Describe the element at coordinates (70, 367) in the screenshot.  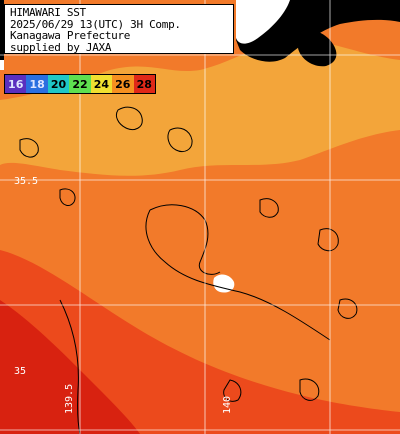
I see `sea-hot-band` at that location.